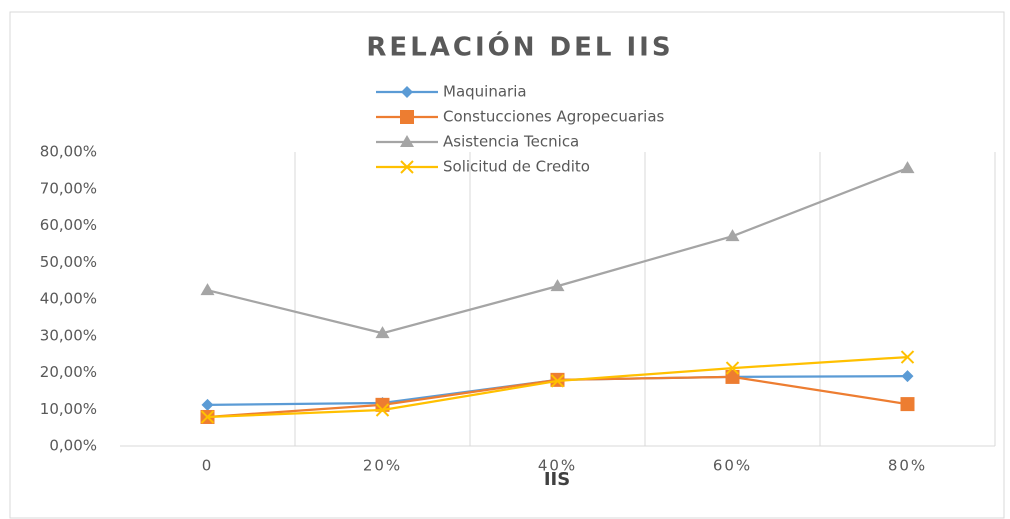 The height and width of the screenshot is (519, 1010). What do you see at coordinates (68, 225) in the screenshot?
I see `y-tick-label: 60,00%` at bounding box center [68, 225].